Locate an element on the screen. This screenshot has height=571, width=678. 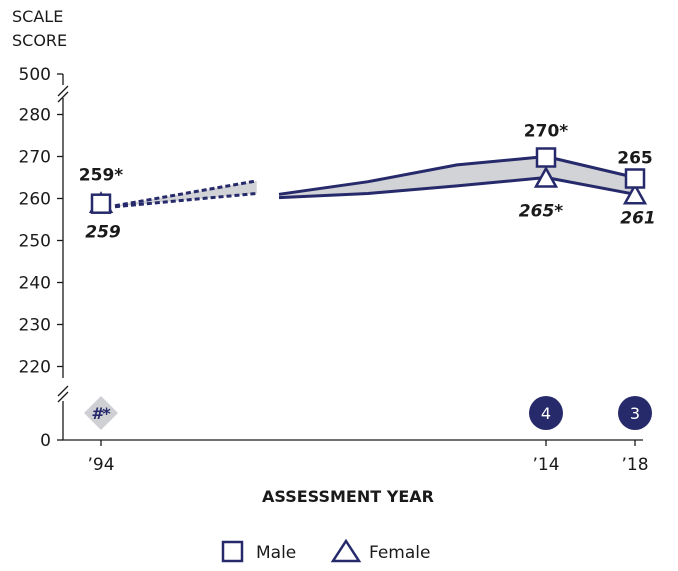
gap-label: 3 is located at coordinates (635, 413).